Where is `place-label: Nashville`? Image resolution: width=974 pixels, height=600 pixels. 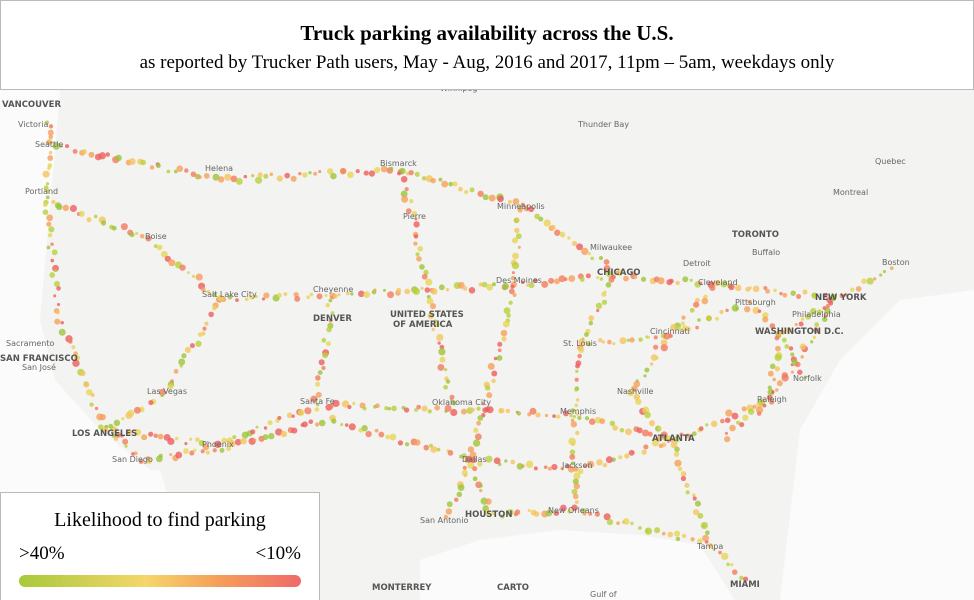
place-label: Nashville is located at coordinates (635, 391).